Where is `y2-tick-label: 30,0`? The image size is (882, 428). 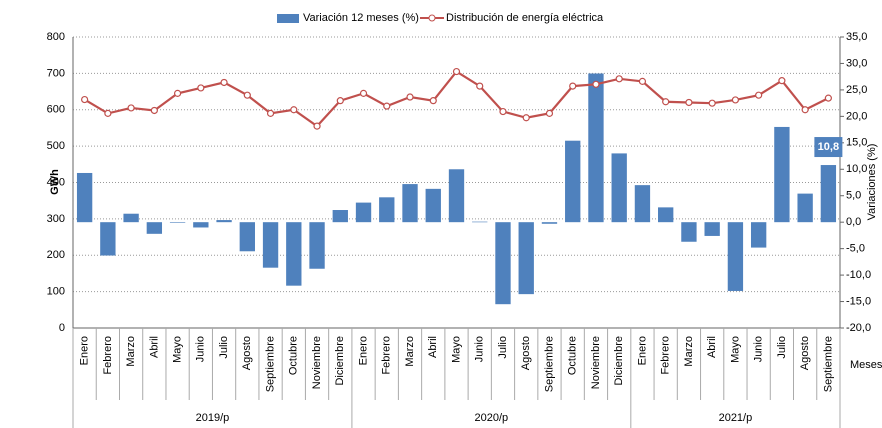
y2-tick-label: 30,0 is located at coordinates (856, 63).